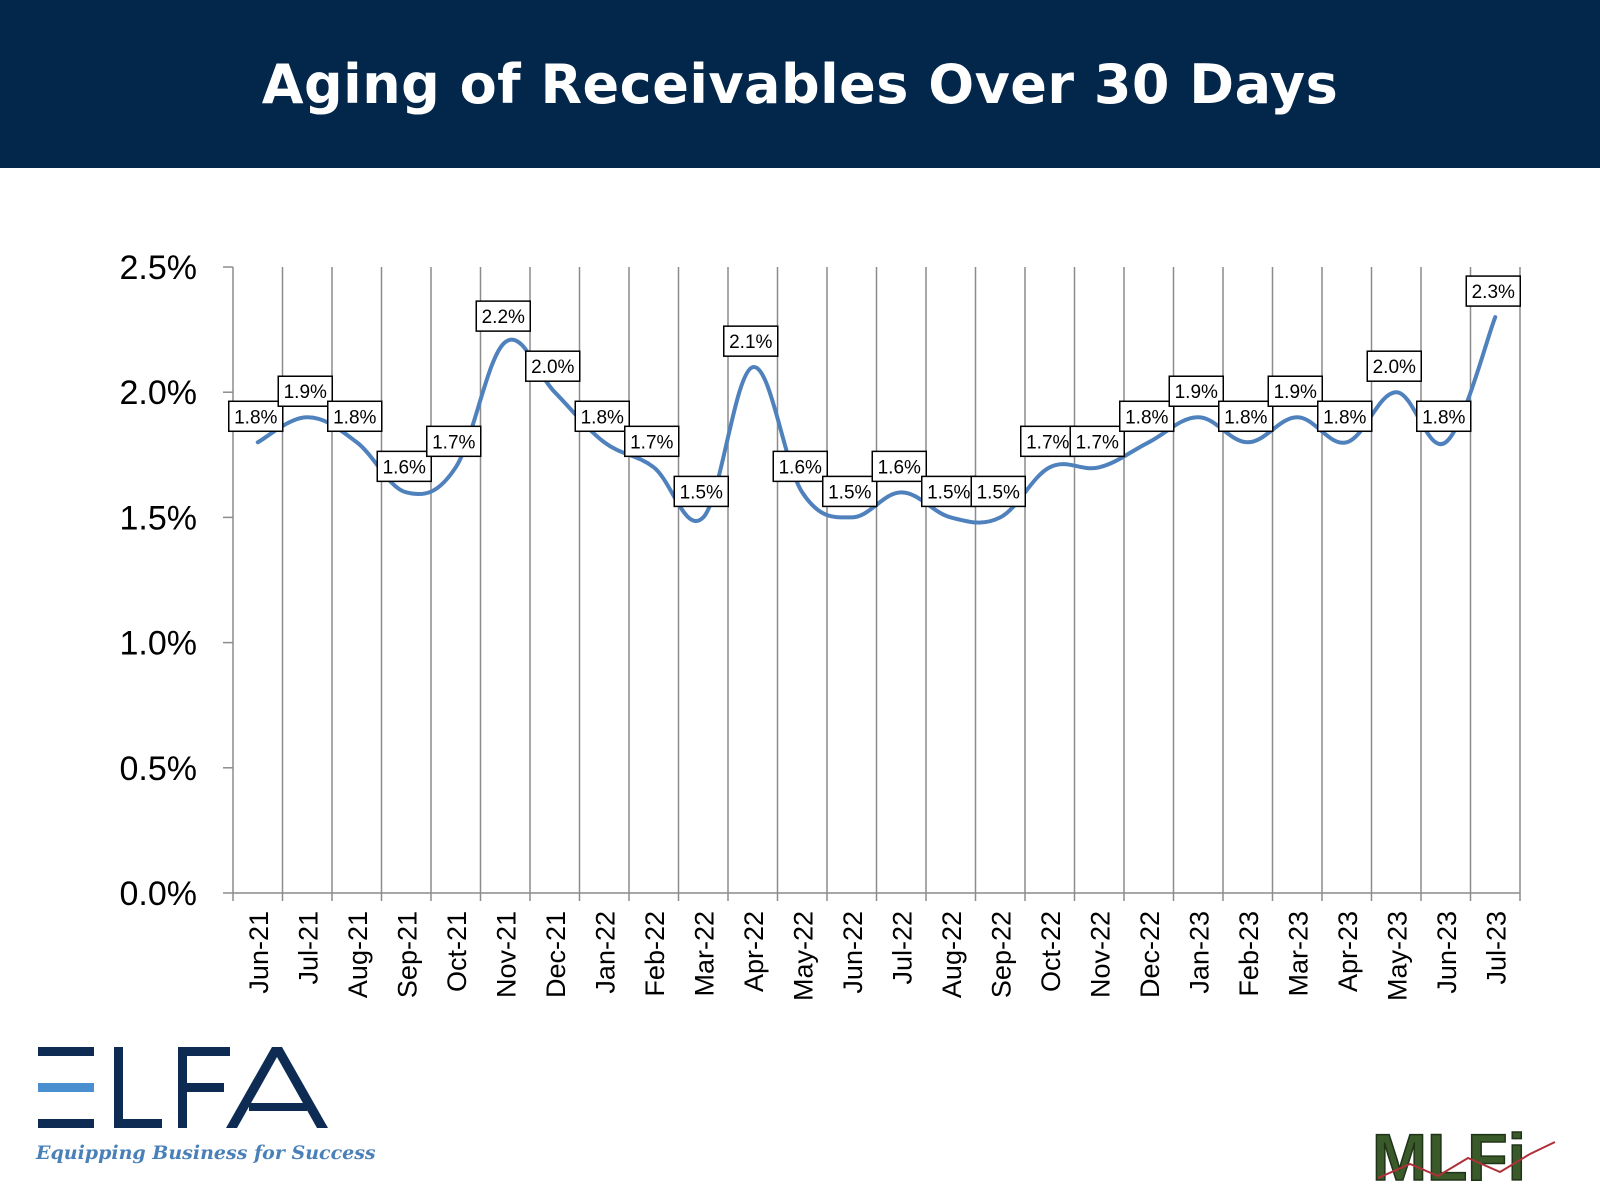 The width and height of the screenshot is (1600, 1200). What do you see at coordinates (206, 1153) in the screenshot?
I see `elfa-tagline: Equipping Business for Success` at bounding box center [206, 1153].